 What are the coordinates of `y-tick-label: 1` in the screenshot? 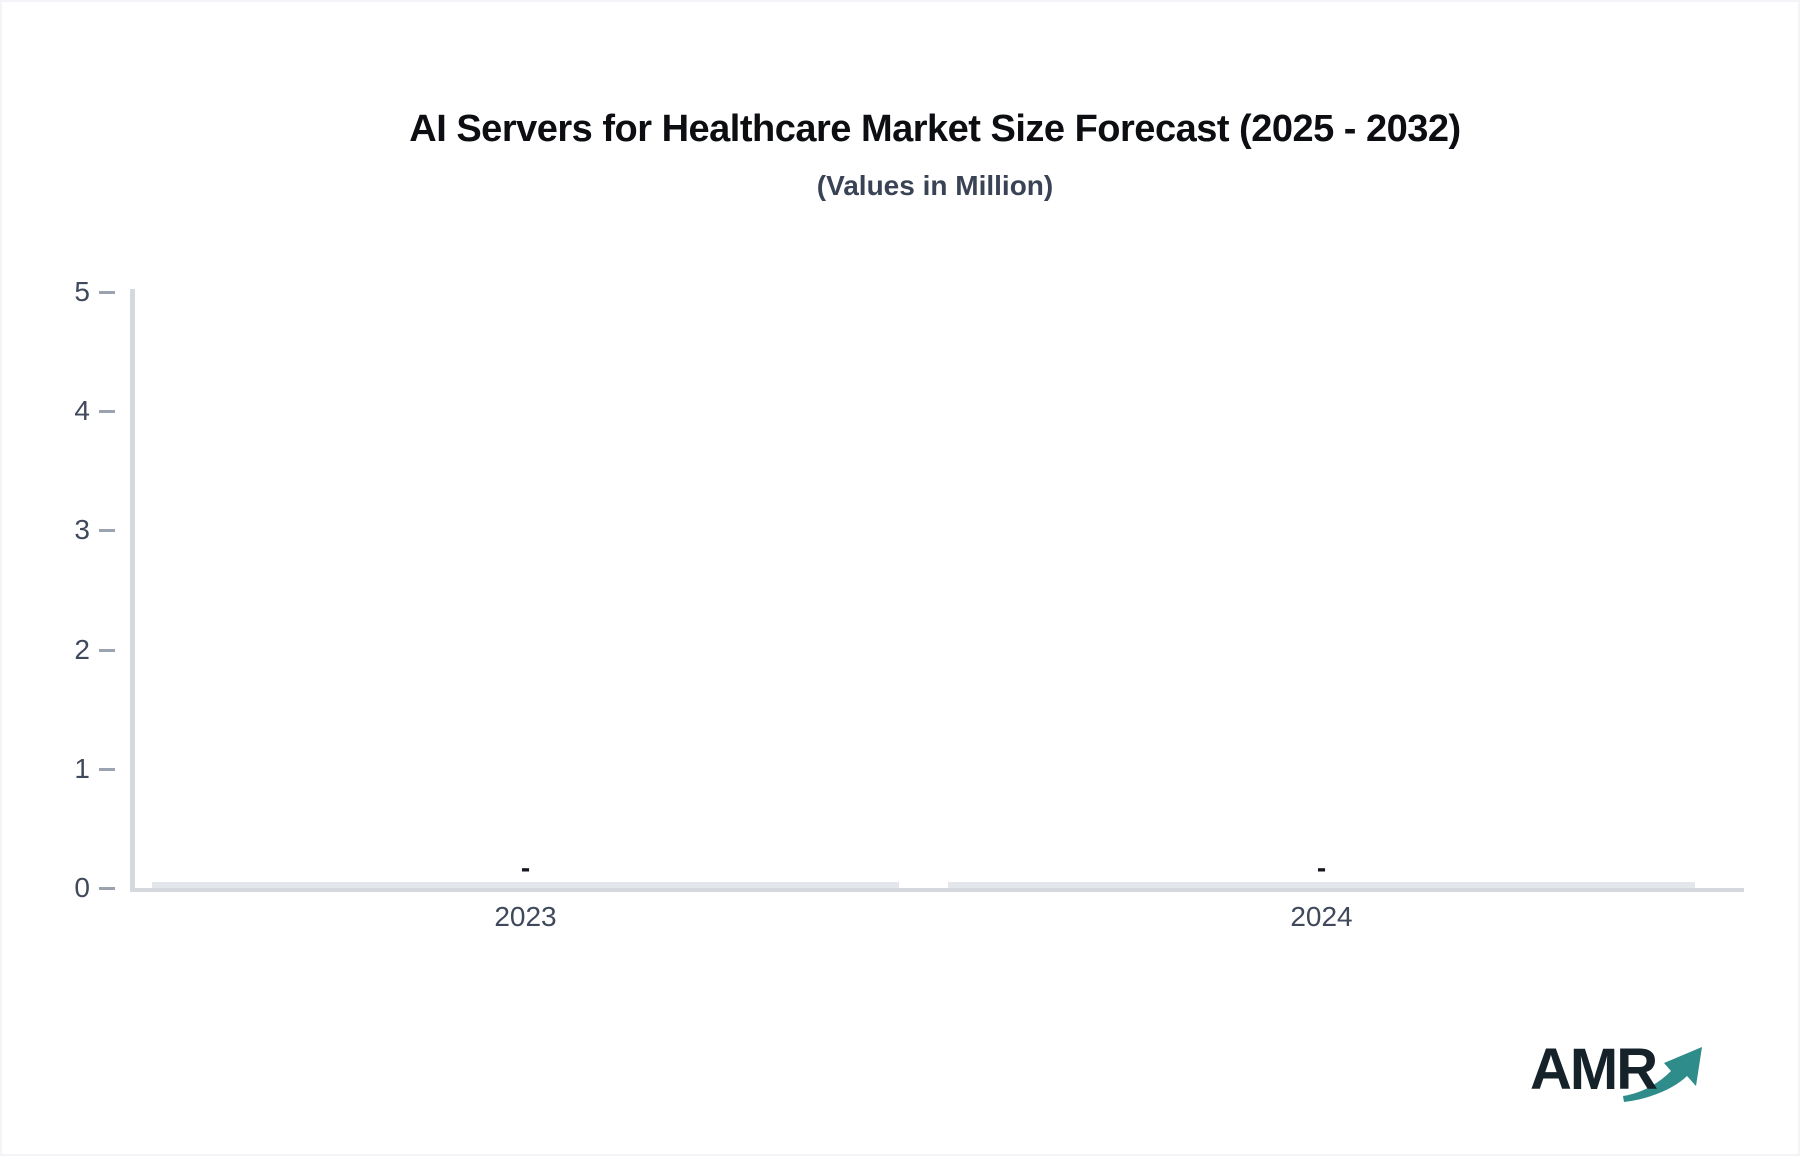 It's located at (82, 768).